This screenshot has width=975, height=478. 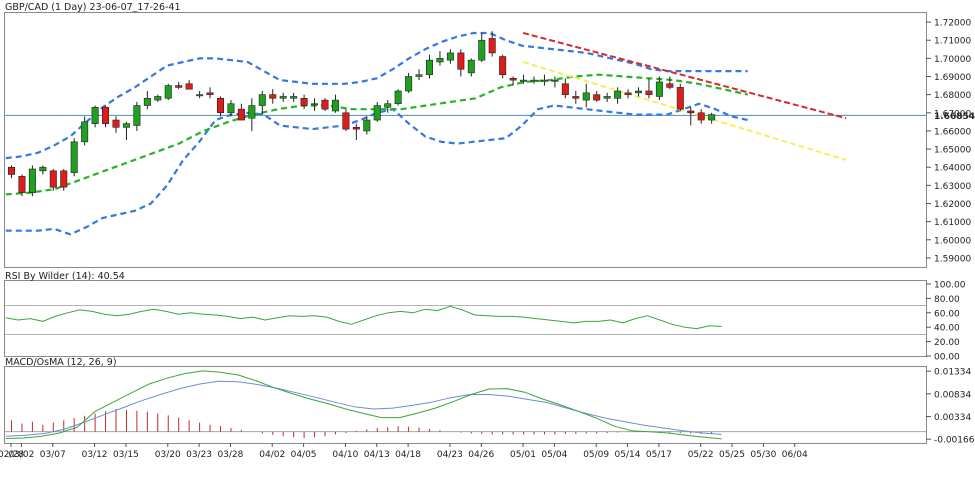 What do you see at coordinates (732, 455) in the screenshot?
I see `date-tick-label: 05/25` at bounding box center [732, 455].